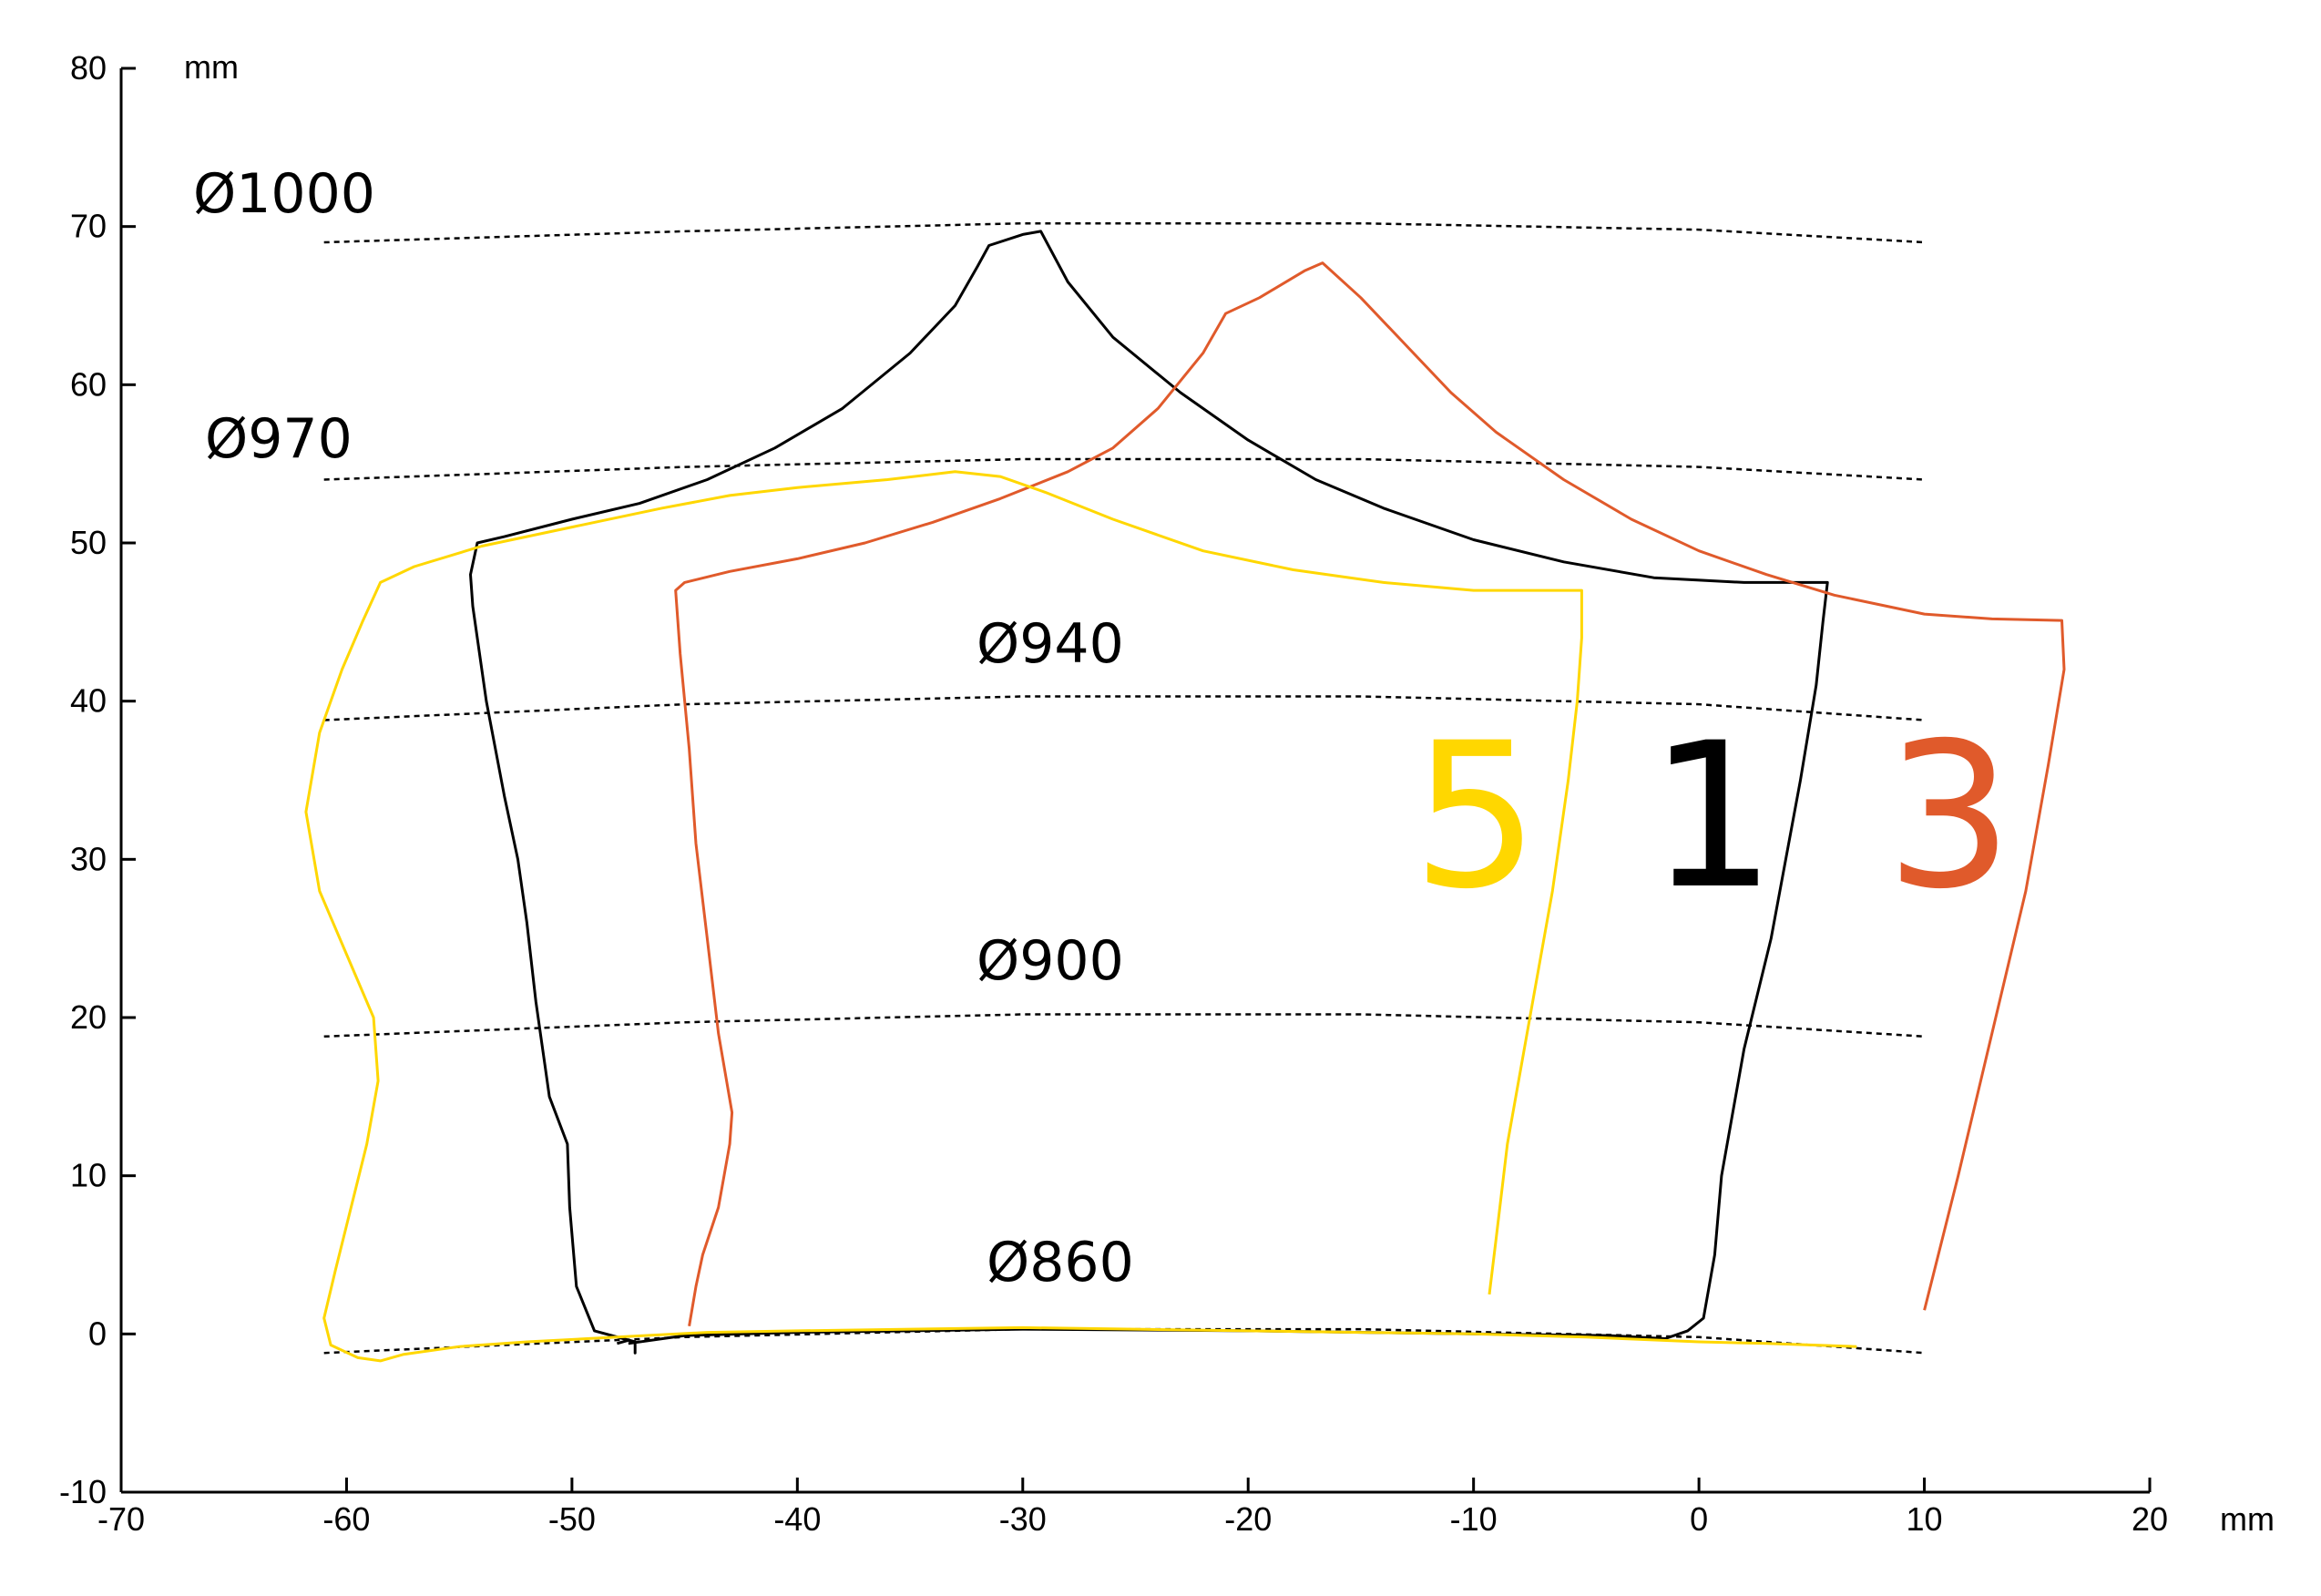  I want to click on y-tick-label: 70, so click(88, 227).